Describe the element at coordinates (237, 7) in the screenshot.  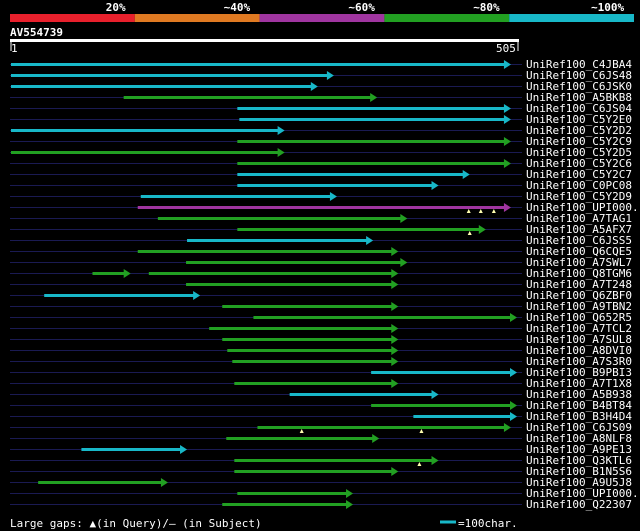
I see `scale-label: ~40%` at that location.